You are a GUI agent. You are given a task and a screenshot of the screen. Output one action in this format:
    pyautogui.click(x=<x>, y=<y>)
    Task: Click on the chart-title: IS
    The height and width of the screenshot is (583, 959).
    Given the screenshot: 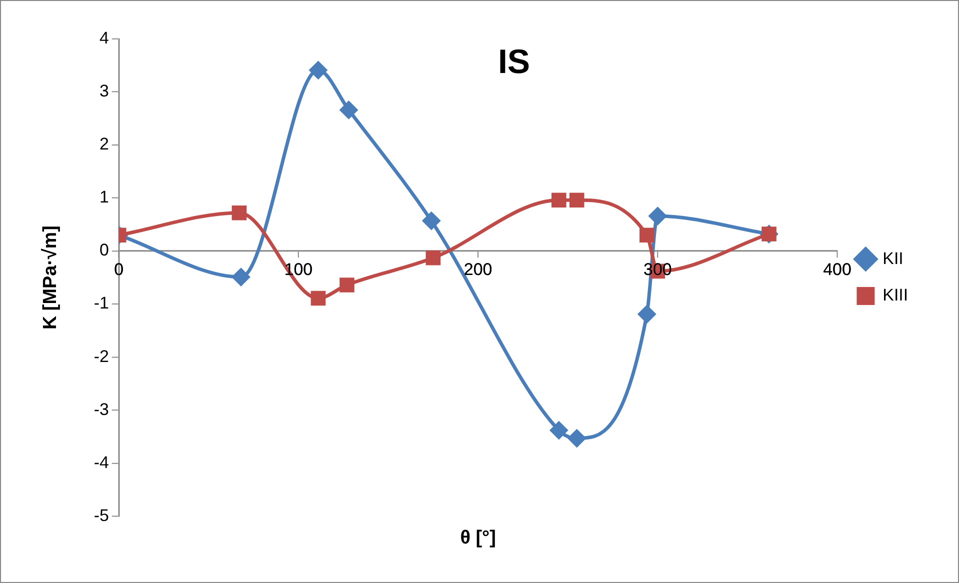 What is the action you would take?
    pyautogui.click(x=514, y=62)
    